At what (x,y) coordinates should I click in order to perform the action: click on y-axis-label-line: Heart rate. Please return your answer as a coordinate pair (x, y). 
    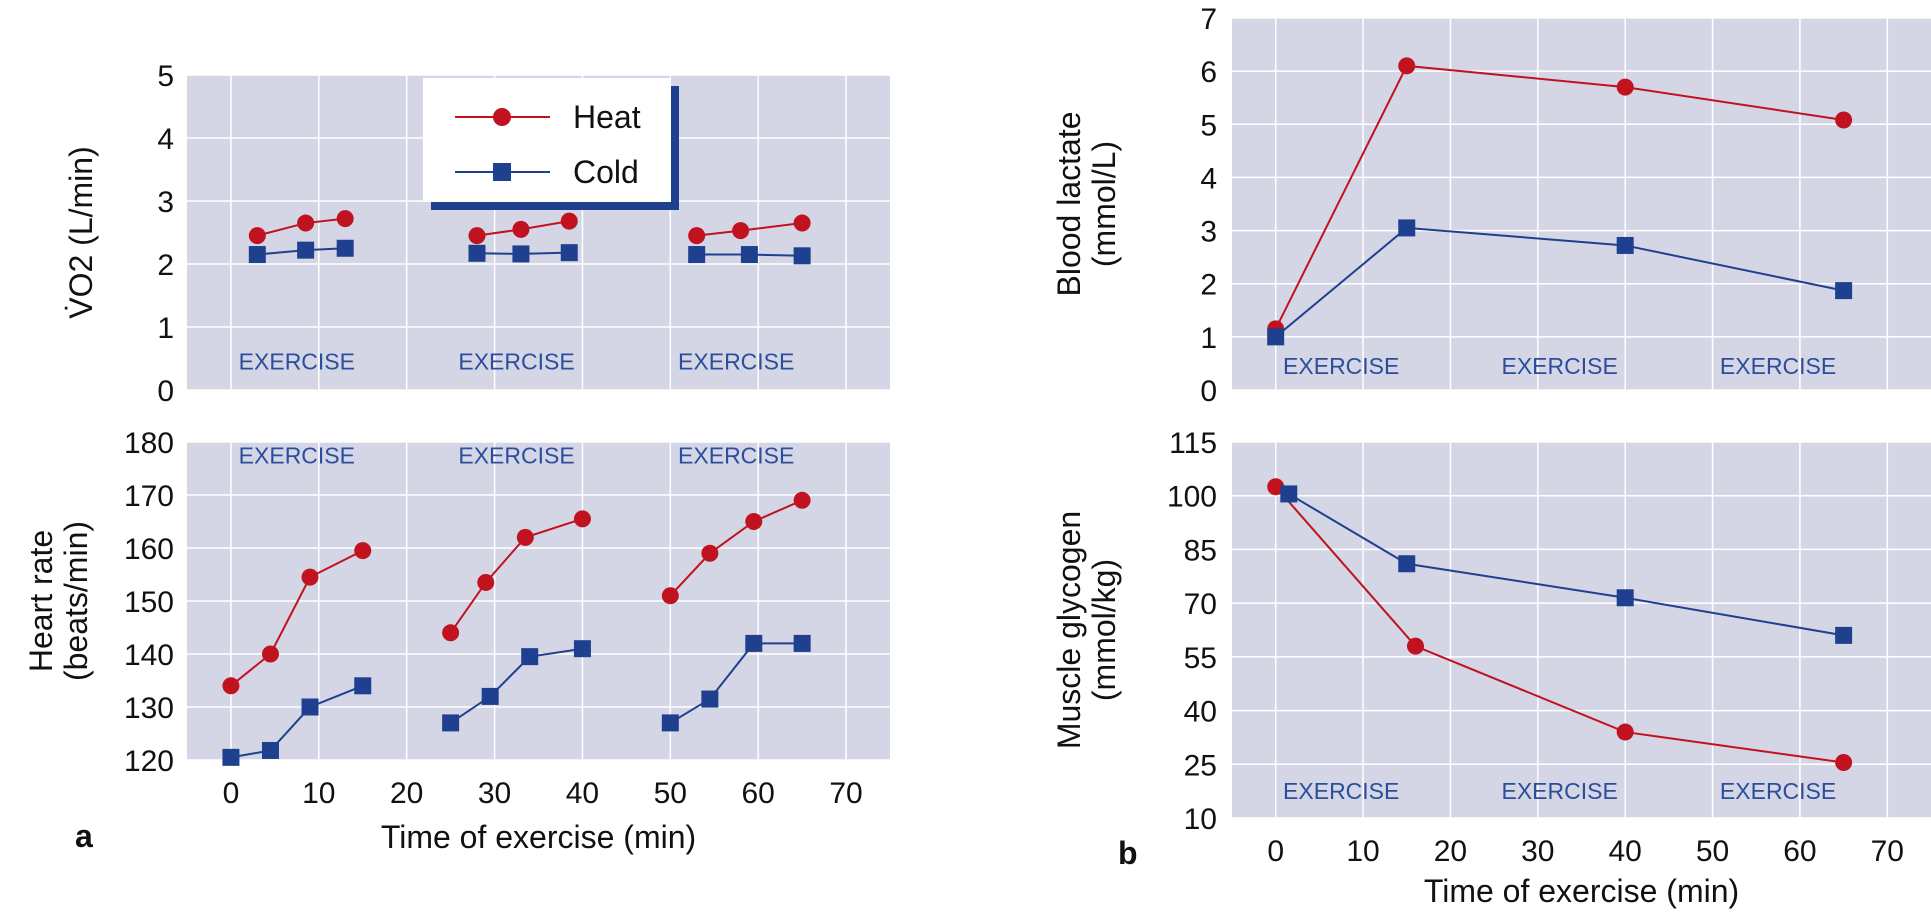
    Looking at the image, I should click on (41, 601).